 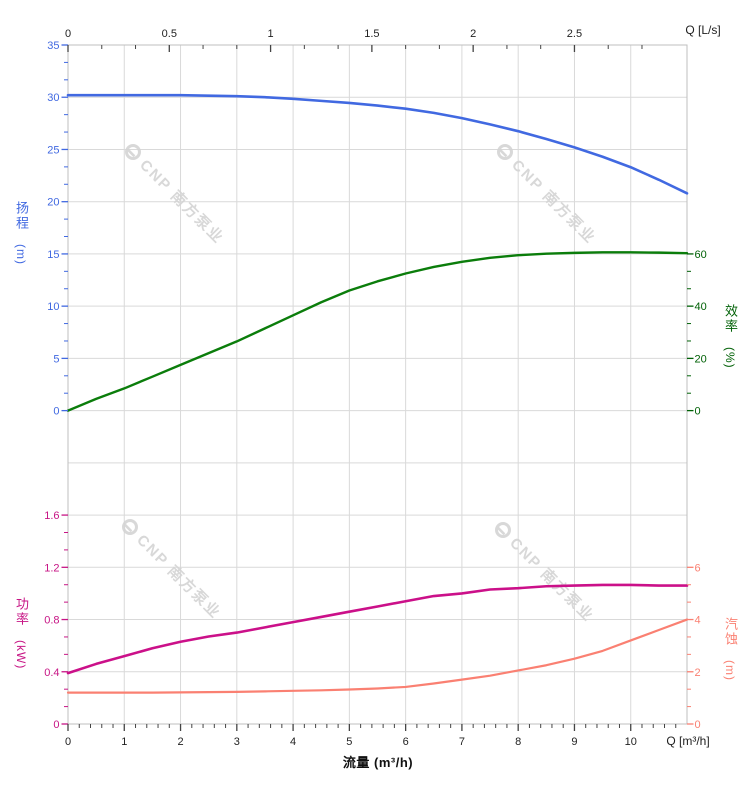 I want to click on power-axis-unit: (kW), so click(x=21, y=654).